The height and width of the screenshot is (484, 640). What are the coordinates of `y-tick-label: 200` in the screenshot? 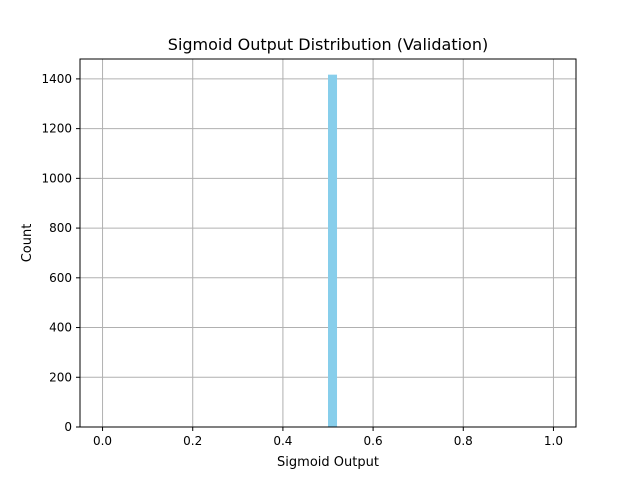 It's located at (60, 377).